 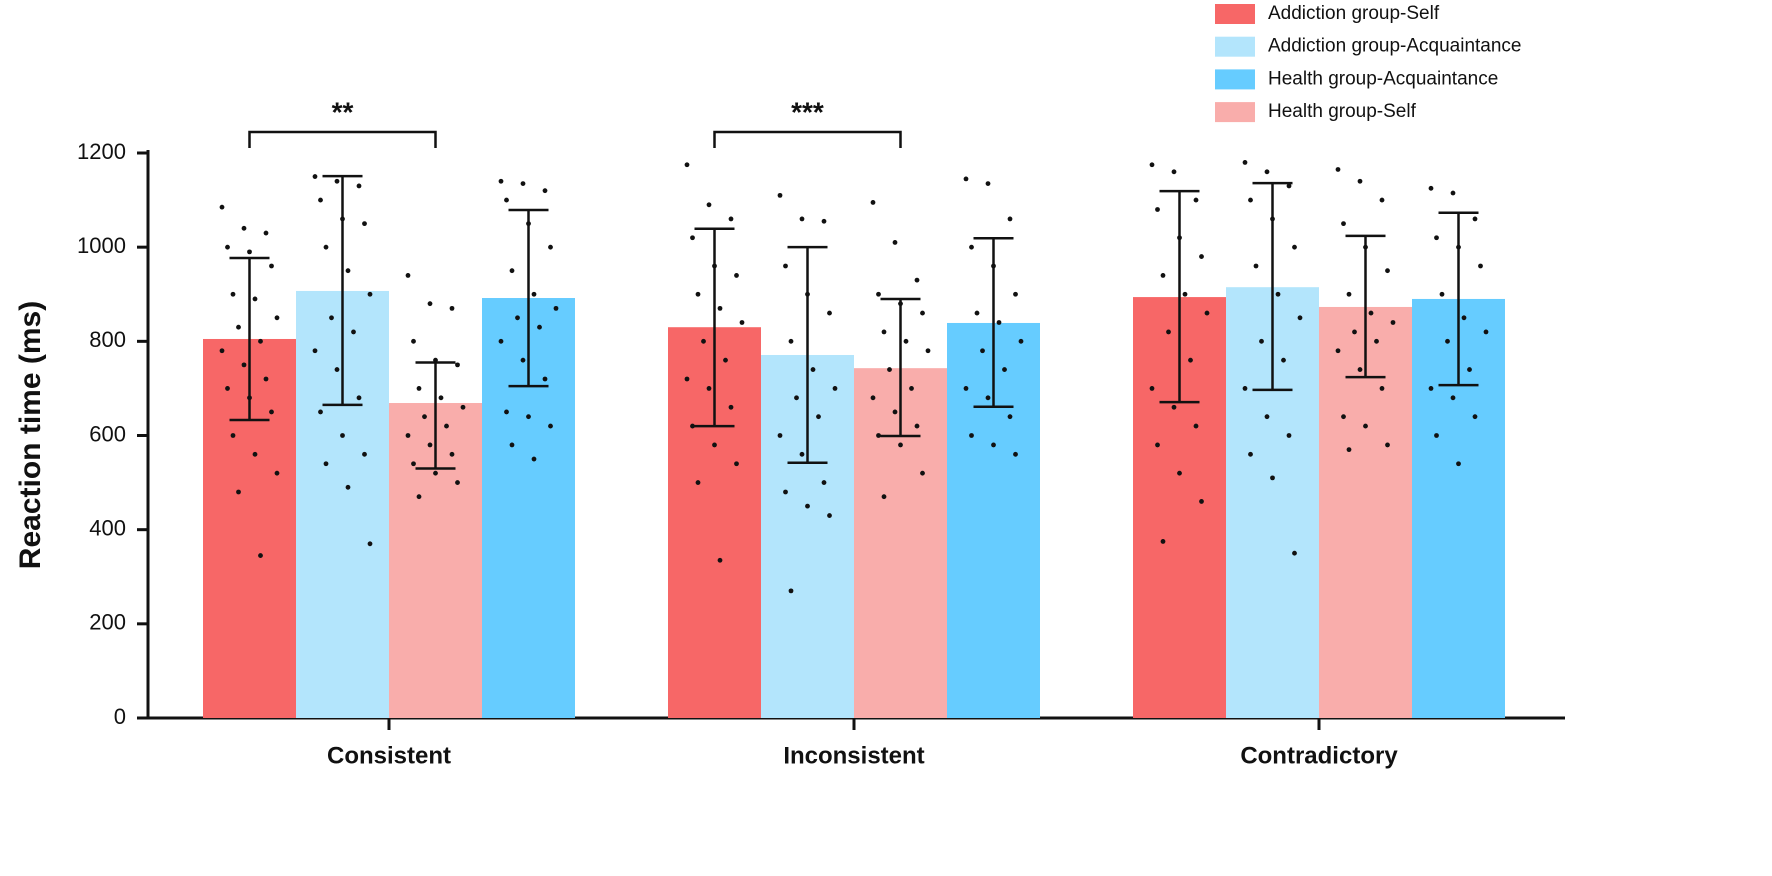 I want to click on x-tick-label: Consistent, so click(x=389, y=755).